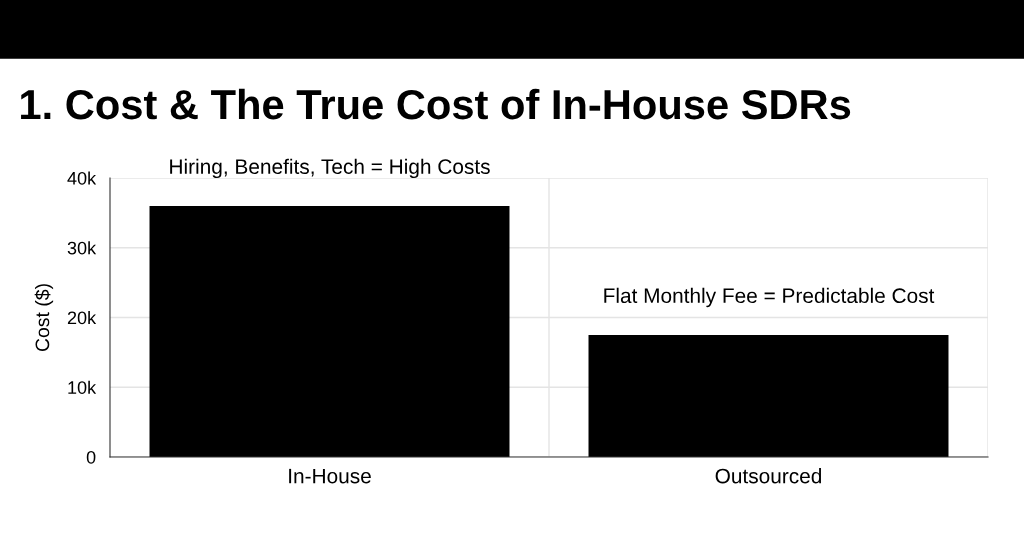 The image size is (1024, 555). What do you see at coordinates (82, 248) in the screenshot?
I see `y-tick-label: 30k` at bounding box center [82, 248].